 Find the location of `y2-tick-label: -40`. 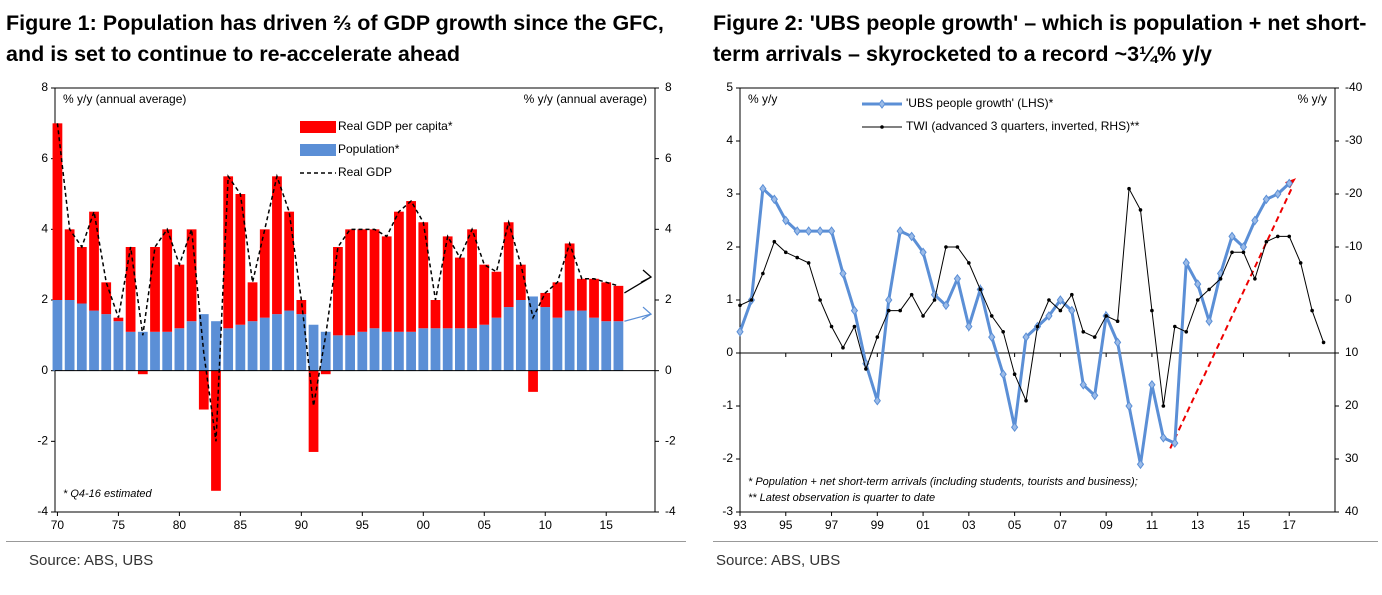

y2-tick-label: -40 is located at coordinates (1354, 87).